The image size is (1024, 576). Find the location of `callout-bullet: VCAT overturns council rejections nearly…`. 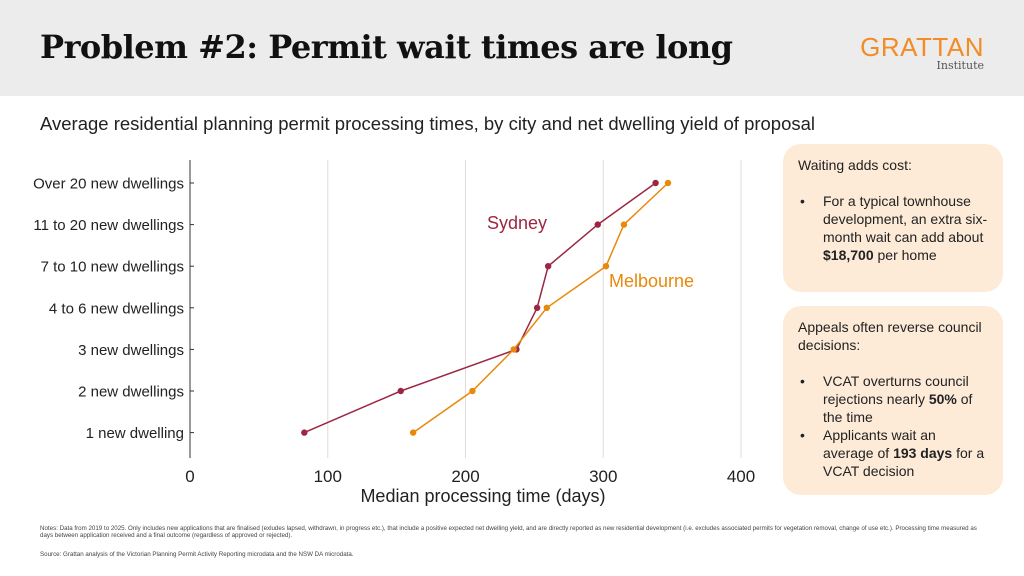

callout-bullet: VCAT overturns council rejections nearly… is located at coordinates (893, 399).